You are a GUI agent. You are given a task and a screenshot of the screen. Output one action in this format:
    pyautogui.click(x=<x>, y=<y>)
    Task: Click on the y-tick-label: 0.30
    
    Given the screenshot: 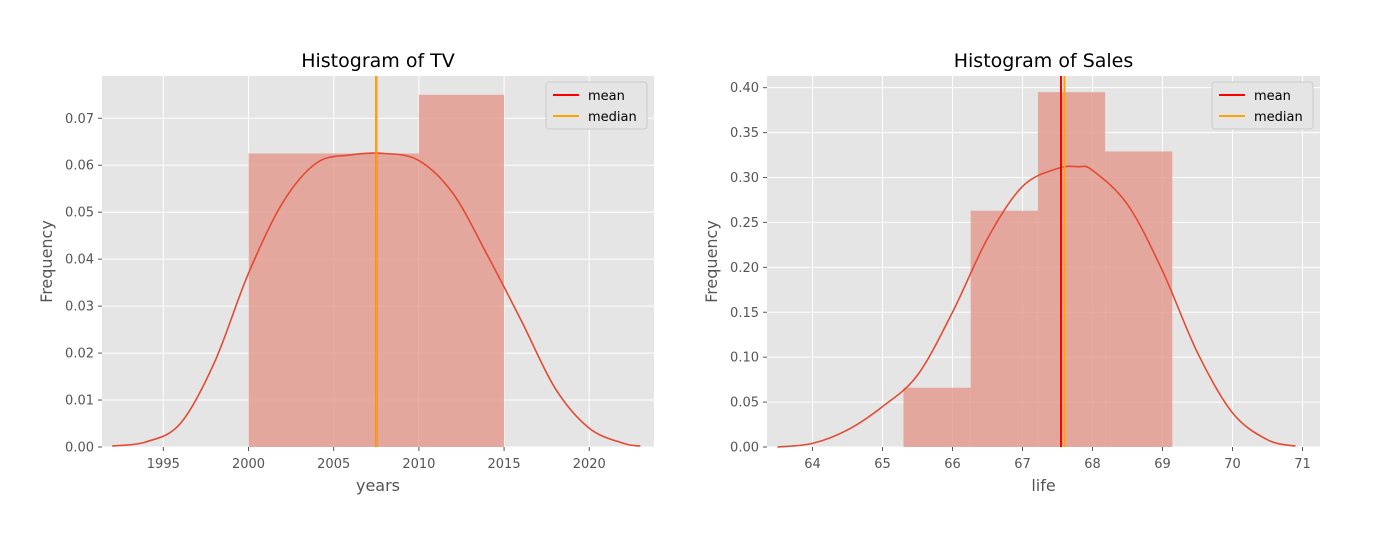 What is the action you would take?
    pyautogui.click(x=744, y=178)
    